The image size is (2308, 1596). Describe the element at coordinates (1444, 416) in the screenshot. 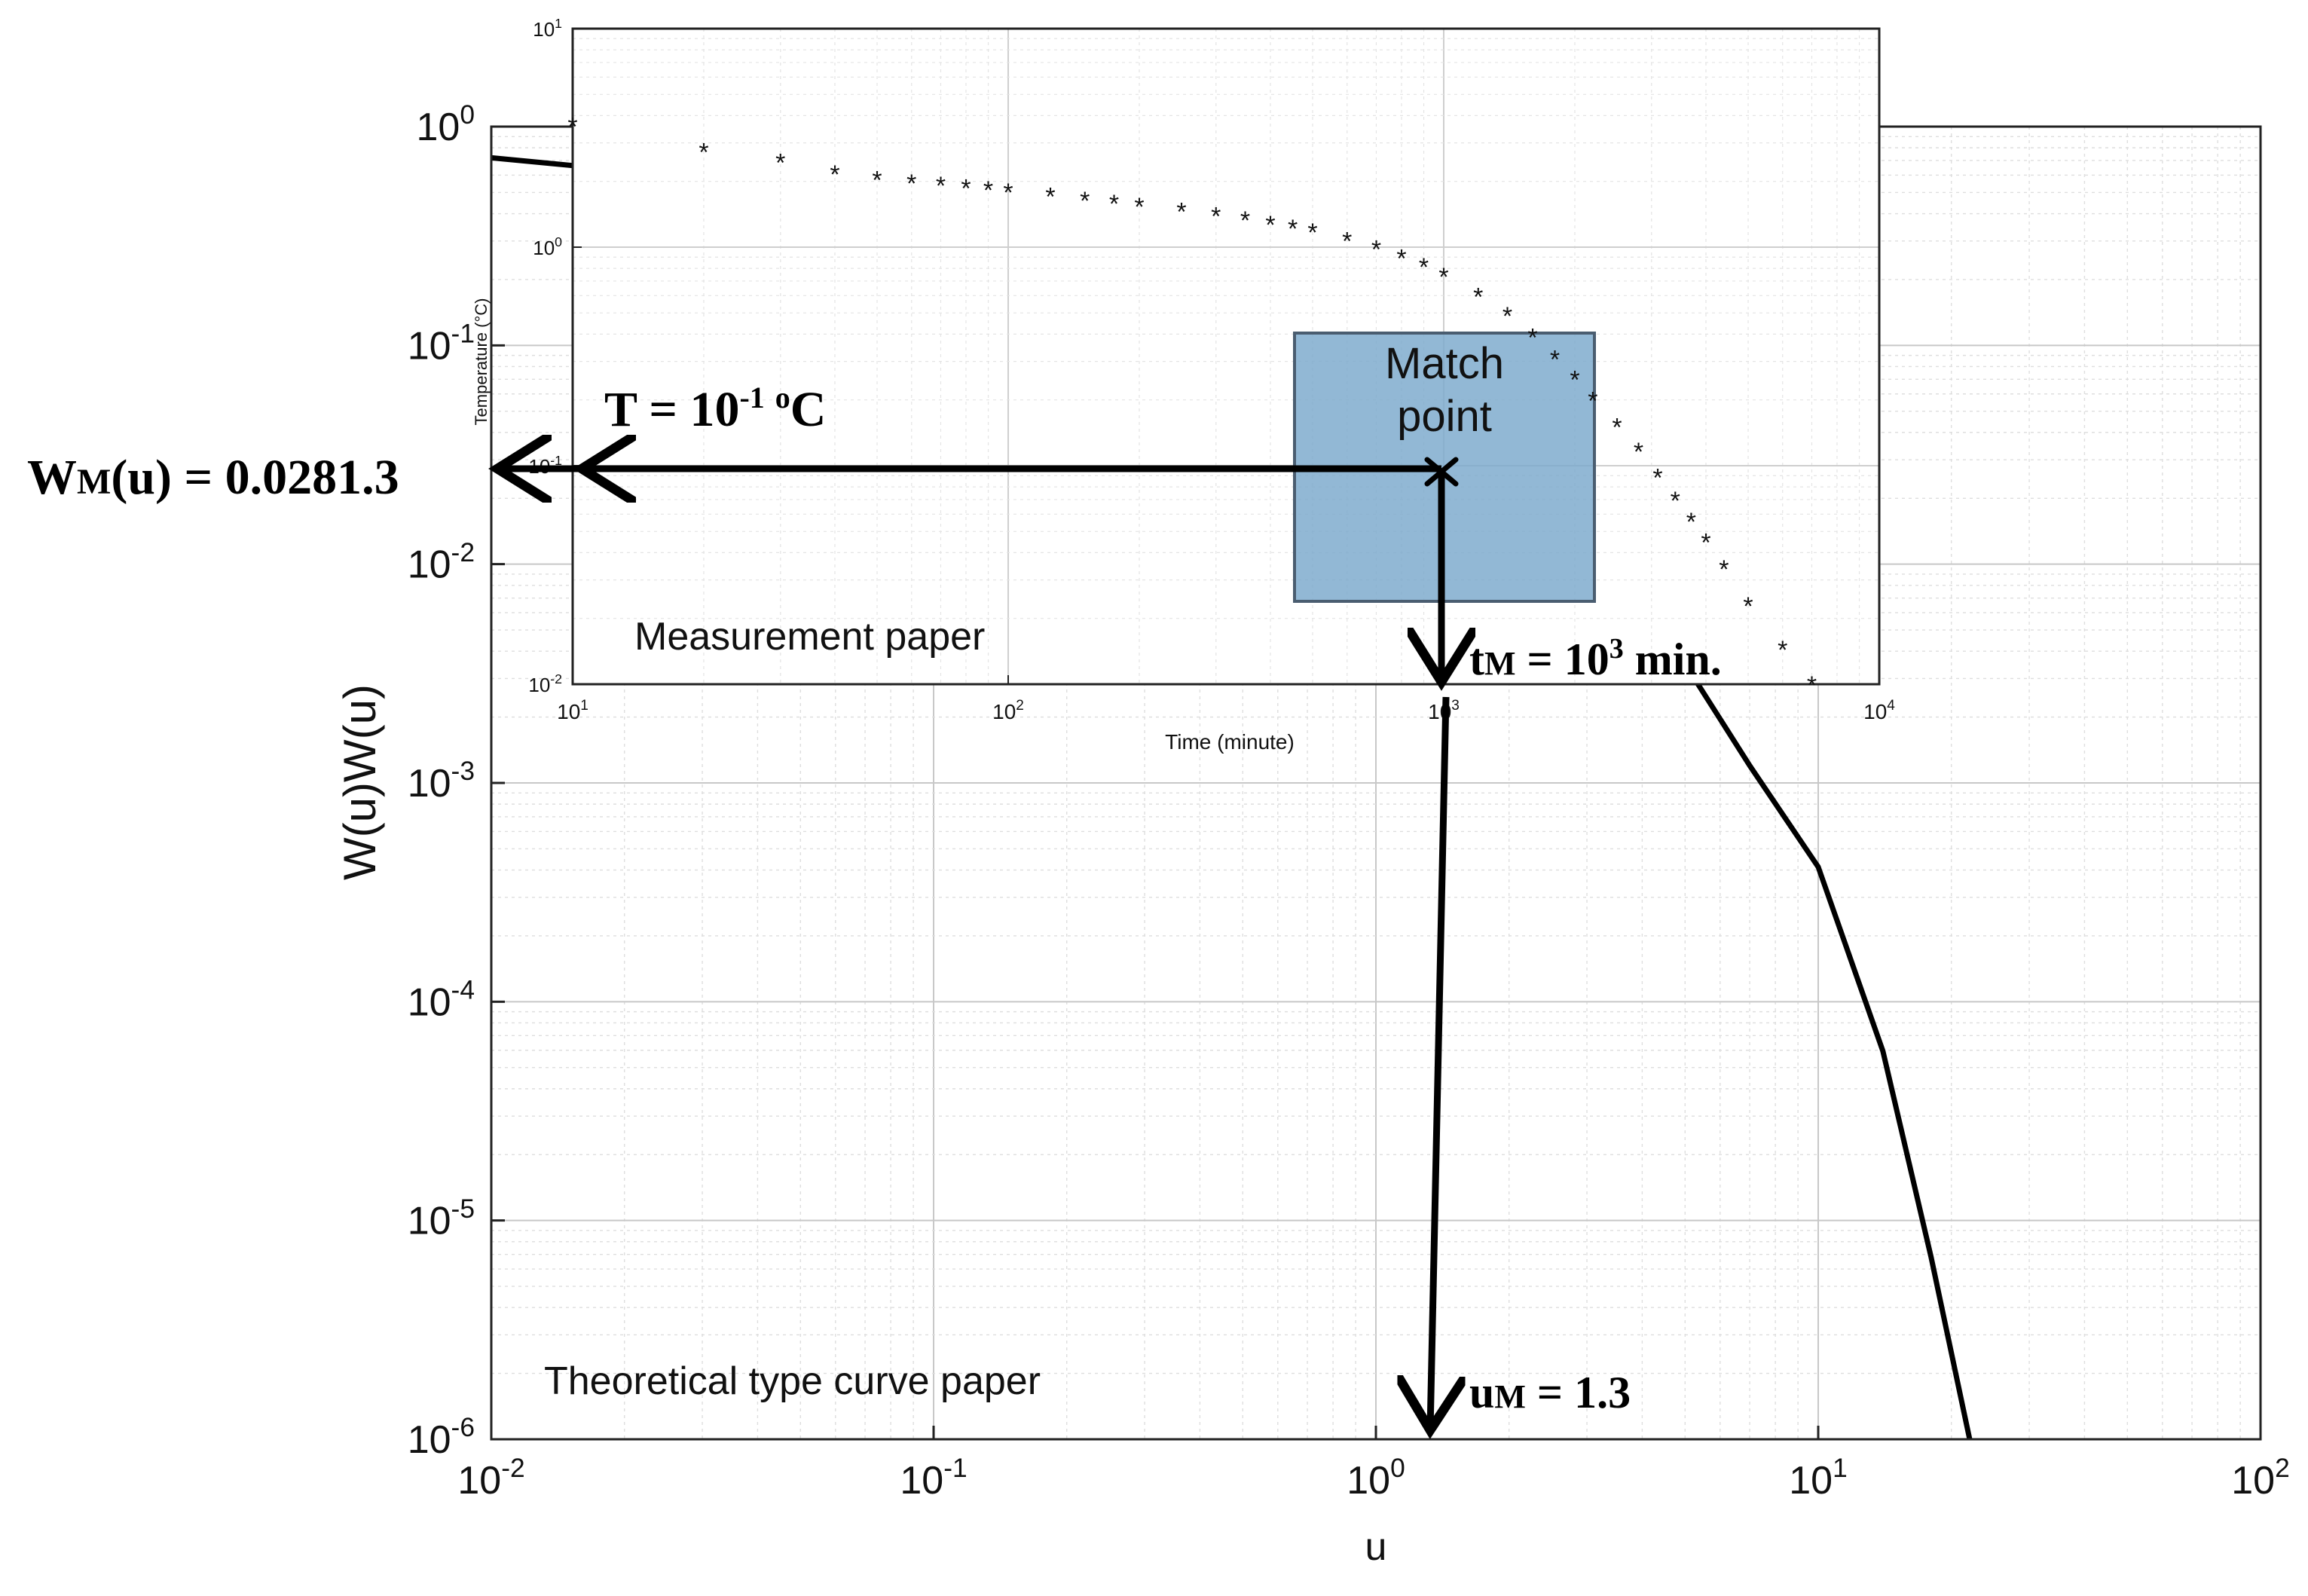

I see `match-point-label-line2: point` at that location.